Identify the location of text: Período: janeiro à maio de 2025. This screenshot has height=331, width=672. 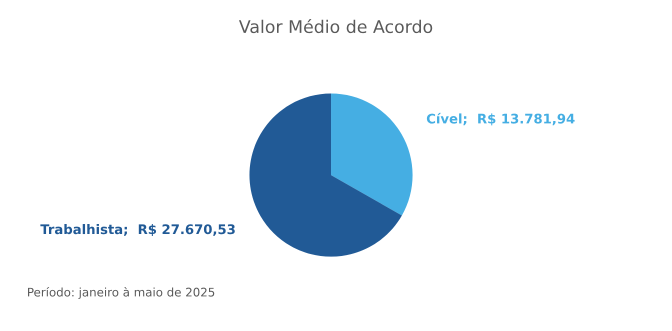
(121, 292).